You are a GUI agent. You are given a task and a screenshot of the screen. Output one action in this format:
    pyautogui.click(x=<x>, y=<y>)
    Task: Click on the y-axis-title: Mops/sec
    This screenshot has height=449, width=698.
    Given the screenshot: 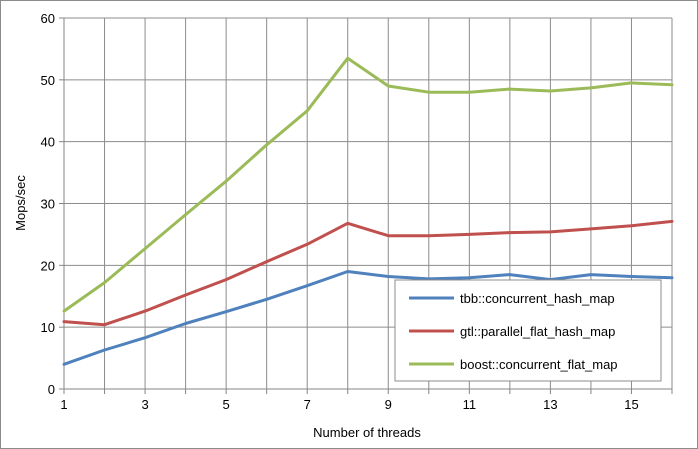 What is the action you would take?
    pyautogui.click(x=20, y=203)
    